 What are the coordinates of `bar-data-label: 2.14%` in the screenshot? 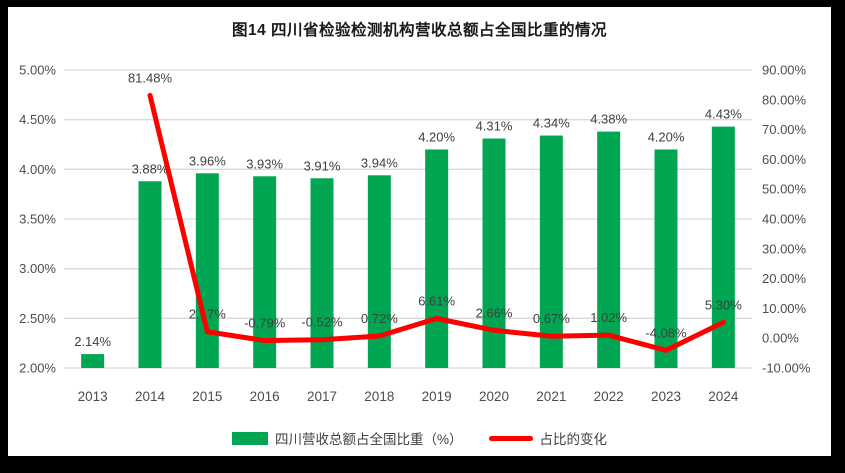 It's located at (92, 341).